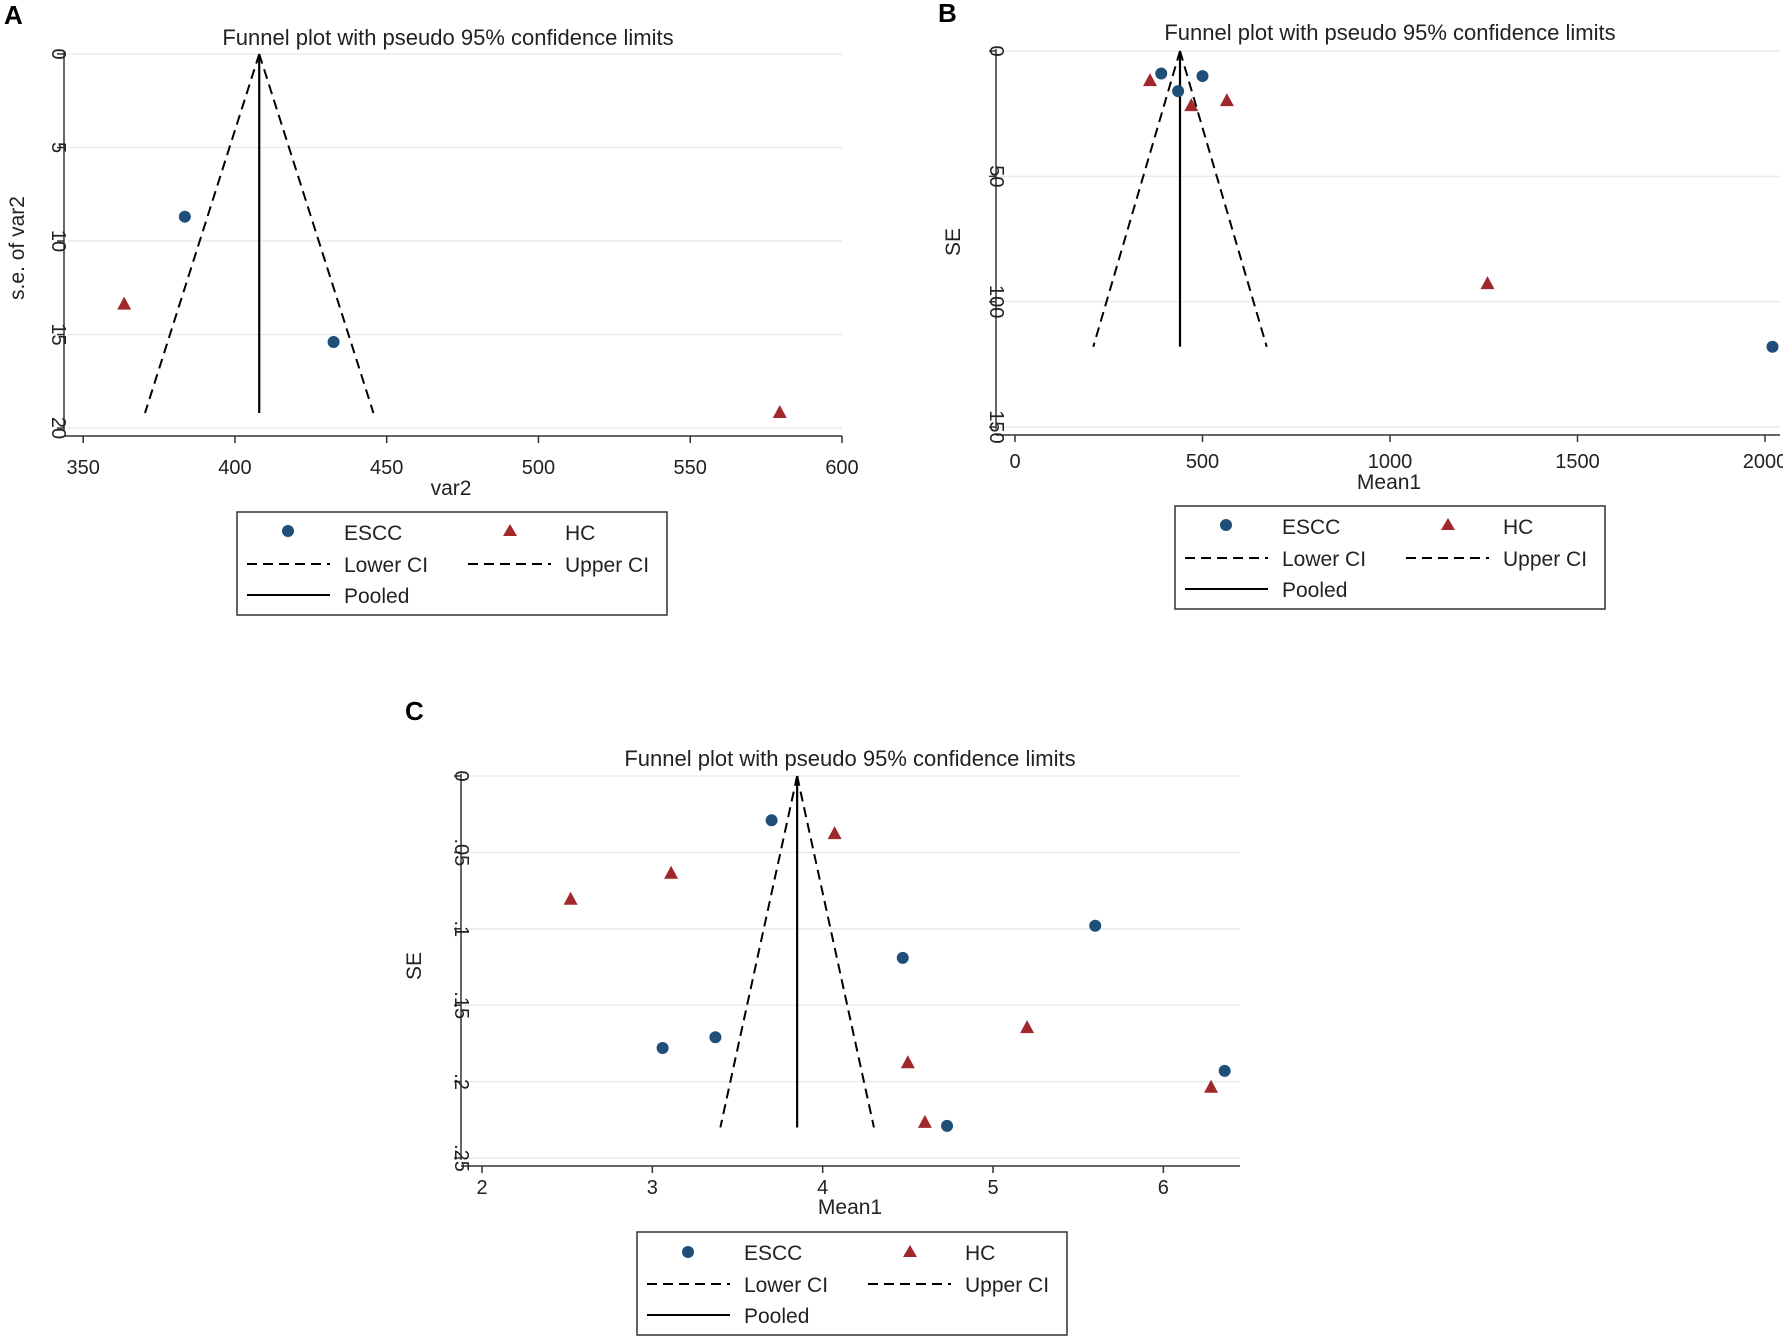 Image resolution: width=1783 pixels, height=1338 pixels. I want to click on panel-a-ylabel: s.e. of var2, so click(17, 248).